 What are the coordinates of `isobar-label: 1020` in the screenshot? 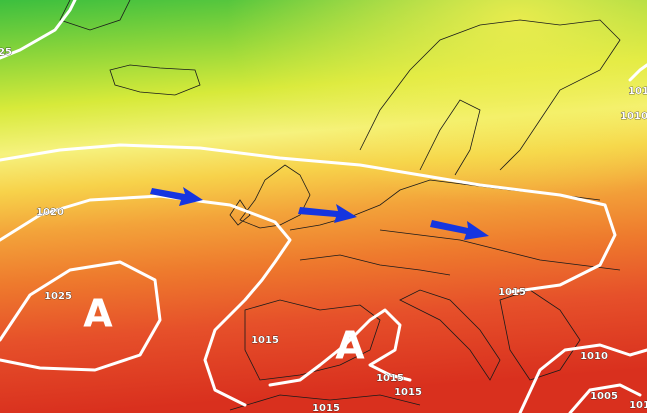 It's located at (50, 212).